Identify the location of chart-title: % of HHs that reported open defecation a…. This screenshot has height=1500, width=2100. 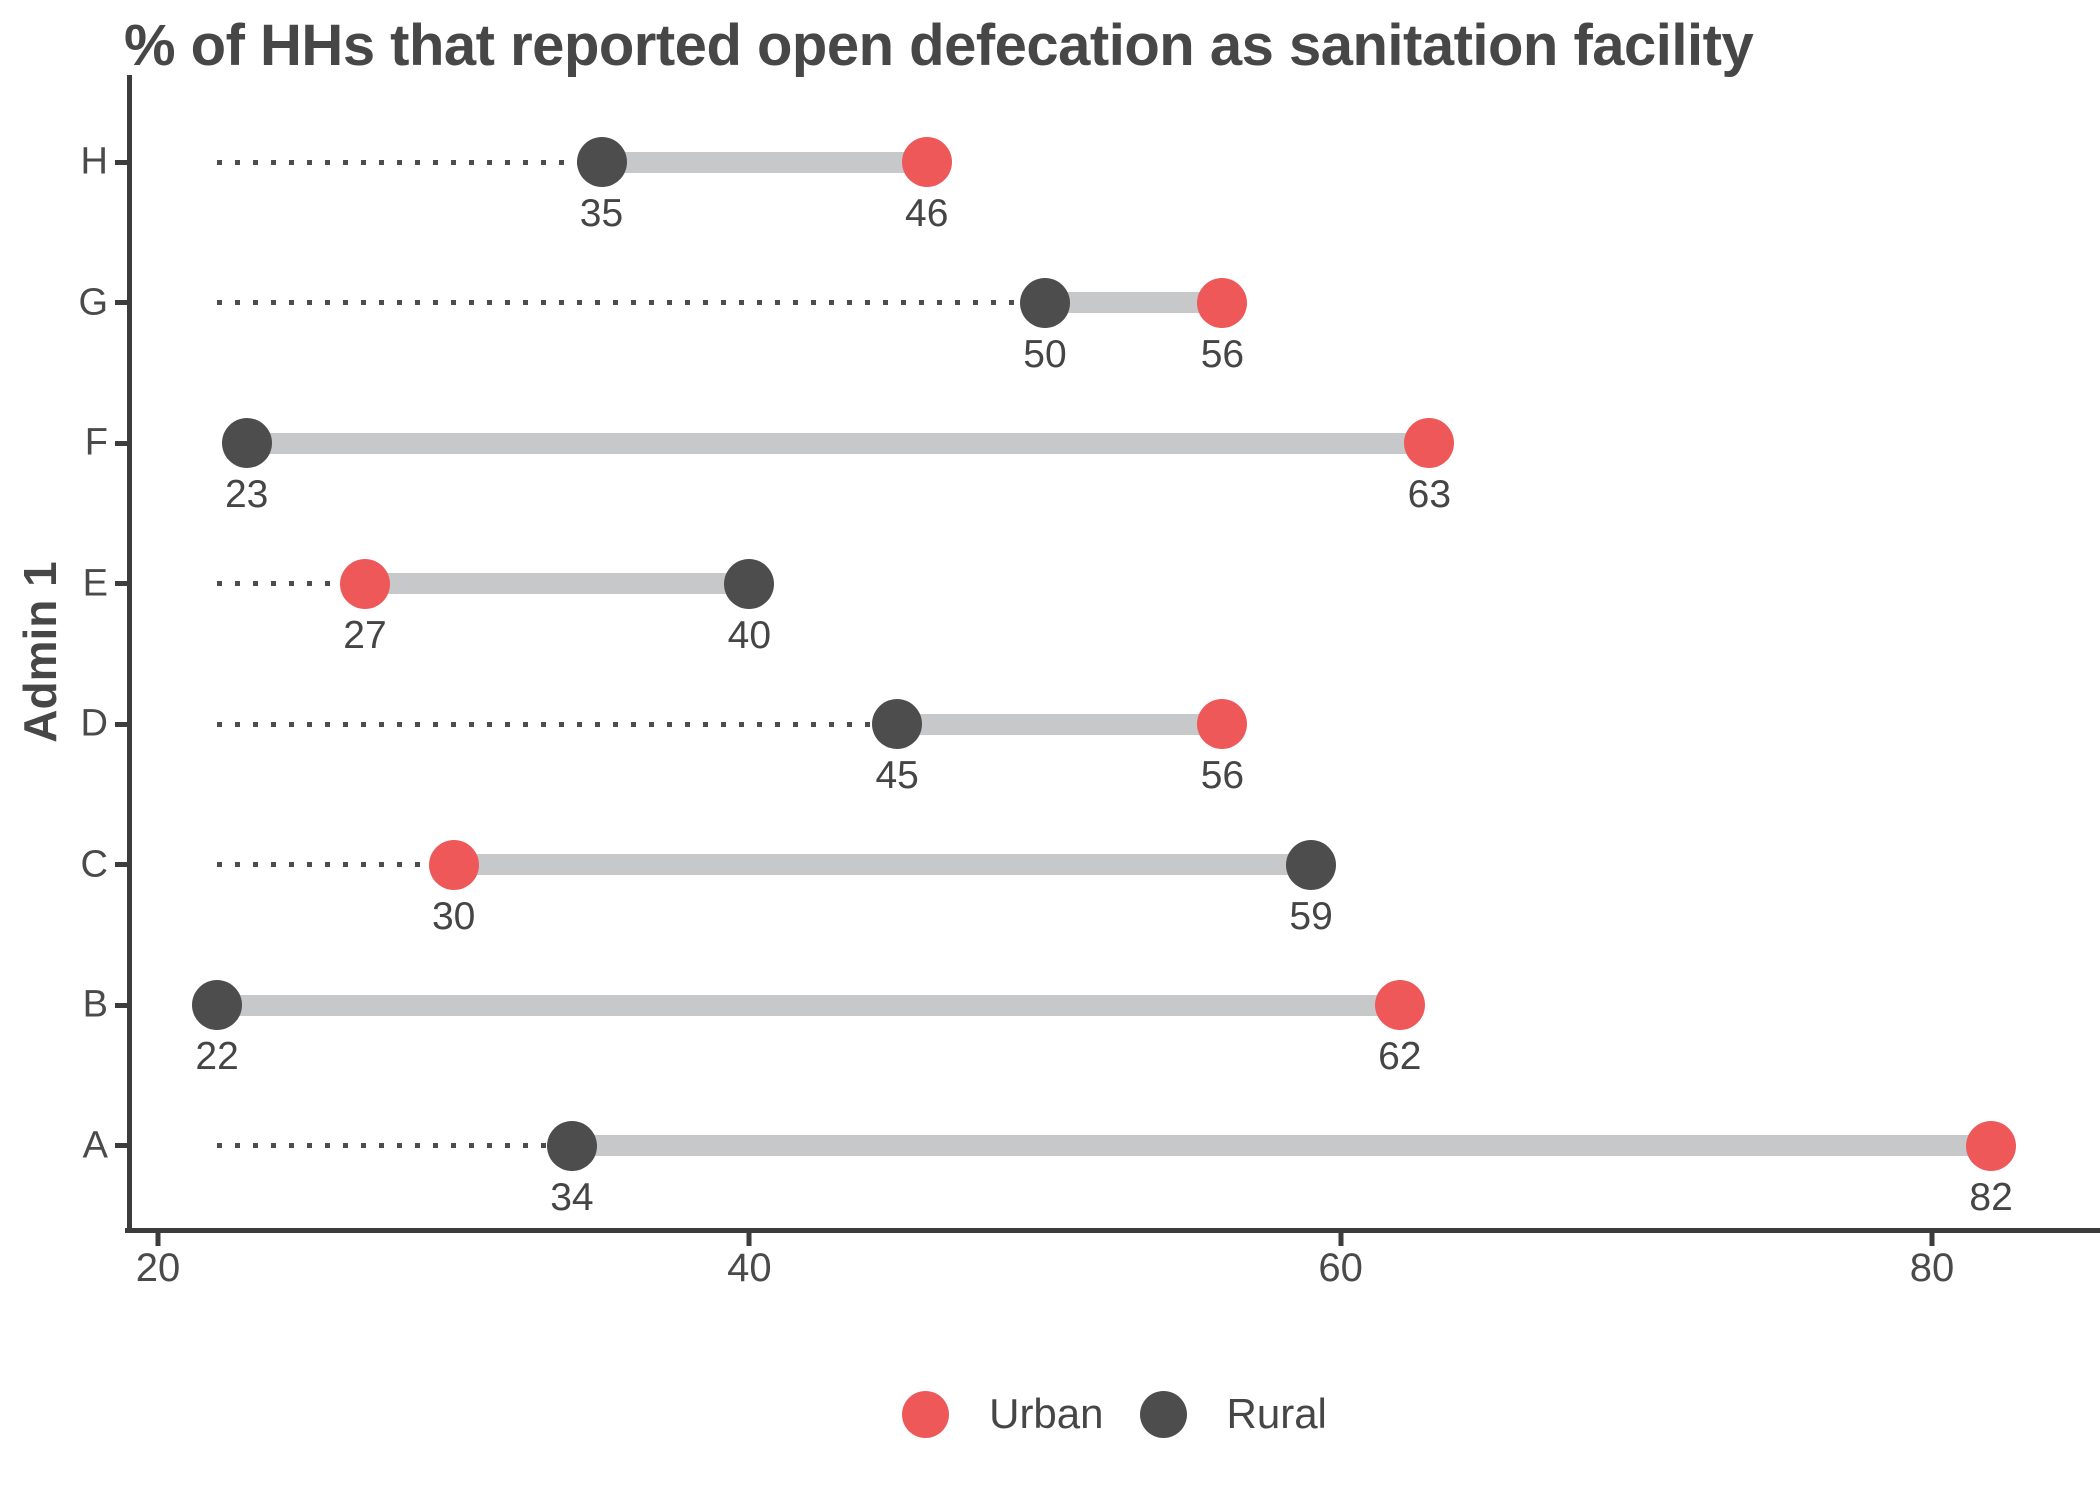
(939, 45).